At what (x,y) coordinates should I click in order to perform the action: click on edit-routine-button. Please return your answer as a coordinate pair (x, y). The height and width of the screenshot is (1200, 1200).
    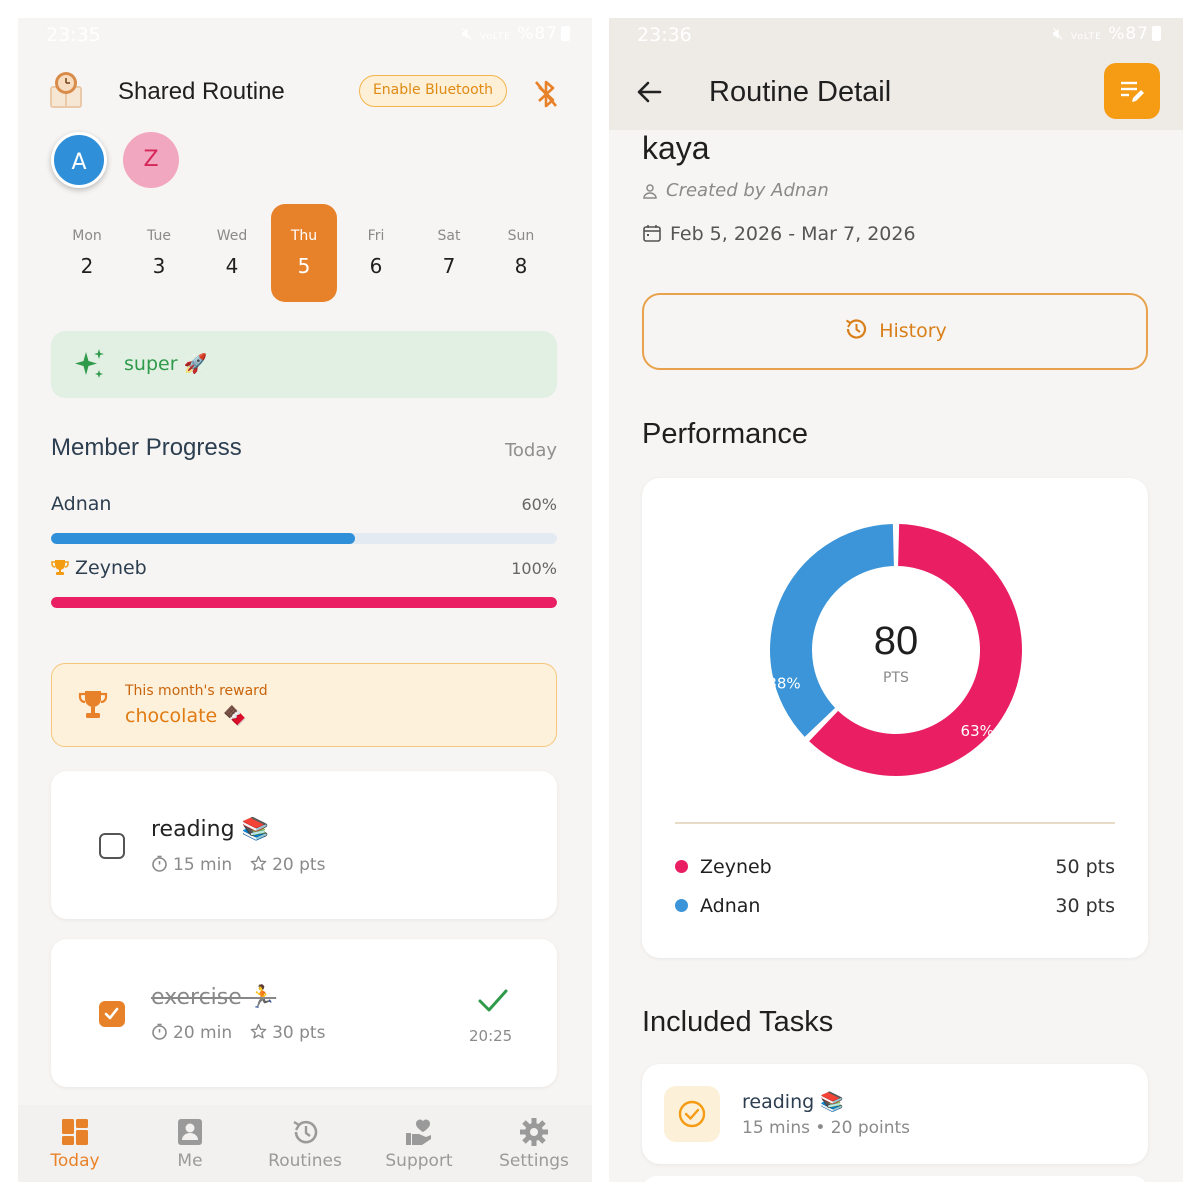
    Looking at the image, I should click on (1132, 91).